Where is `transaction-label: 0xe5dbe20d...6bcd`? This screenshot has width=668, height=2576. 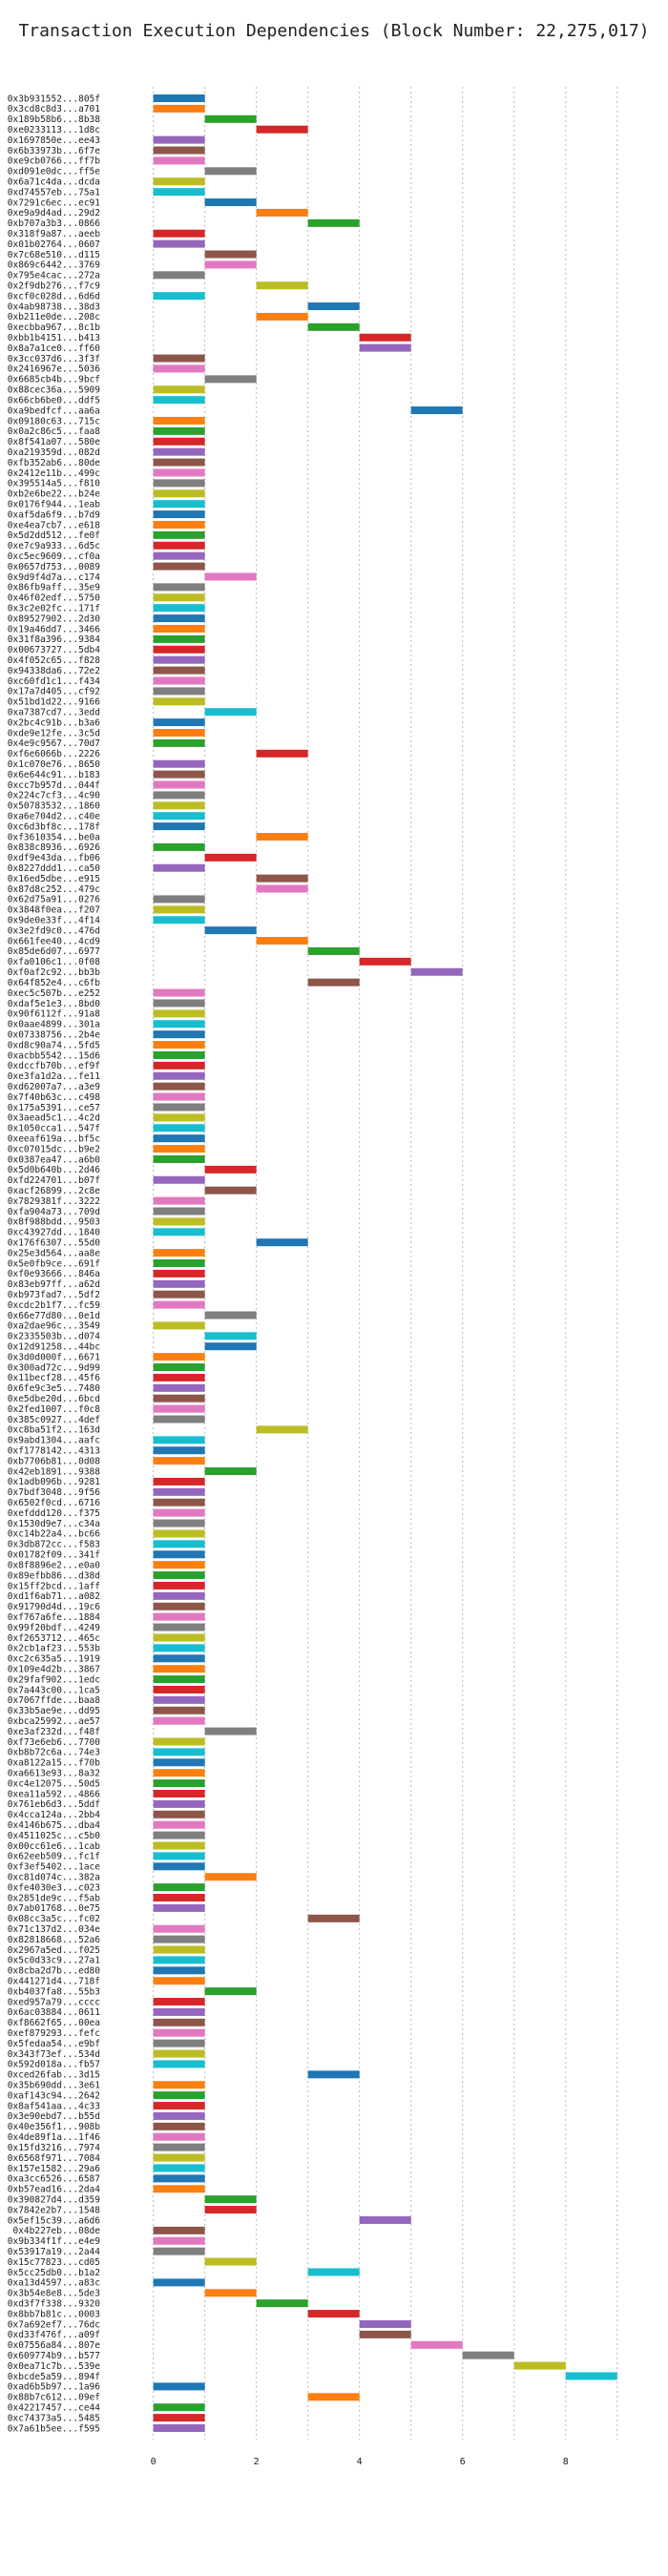 transaction-label: 0xe5dbe20d...6bcd is located at coordinates (54, 1399).